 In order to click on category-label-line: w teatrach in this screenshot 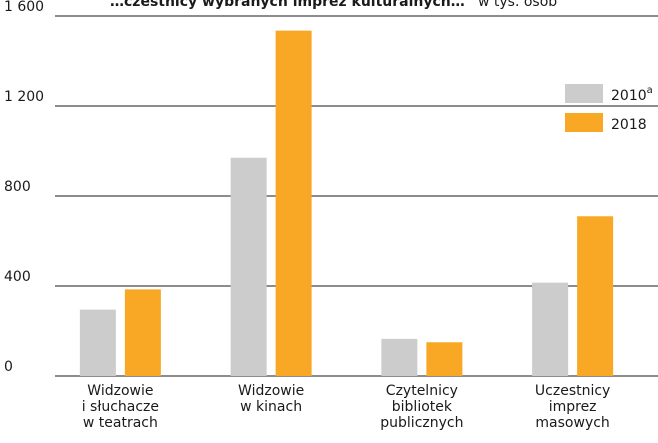, I will do `click(120, 423)`.